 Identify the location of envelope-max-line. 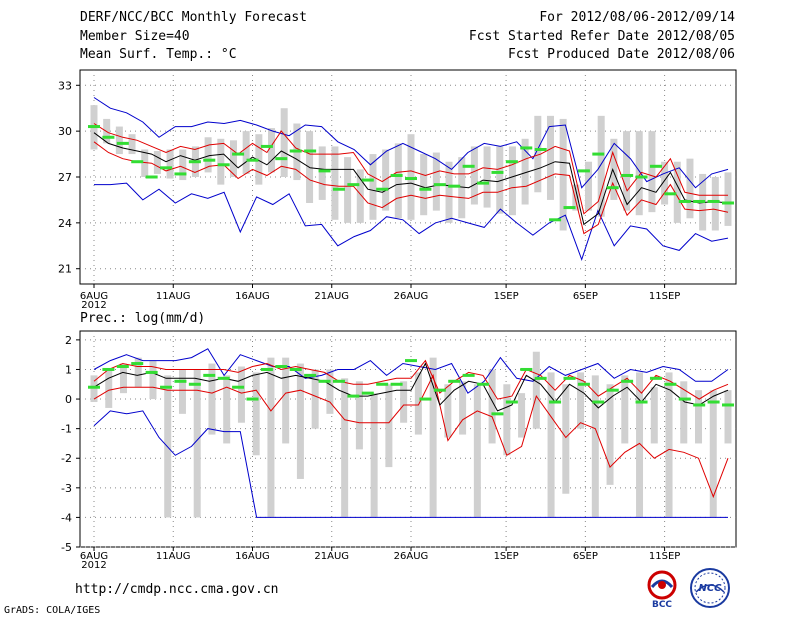
(411, 143).